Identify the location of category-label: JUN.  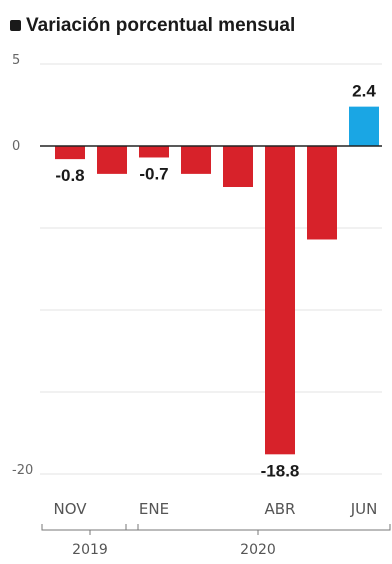
(364, 509).